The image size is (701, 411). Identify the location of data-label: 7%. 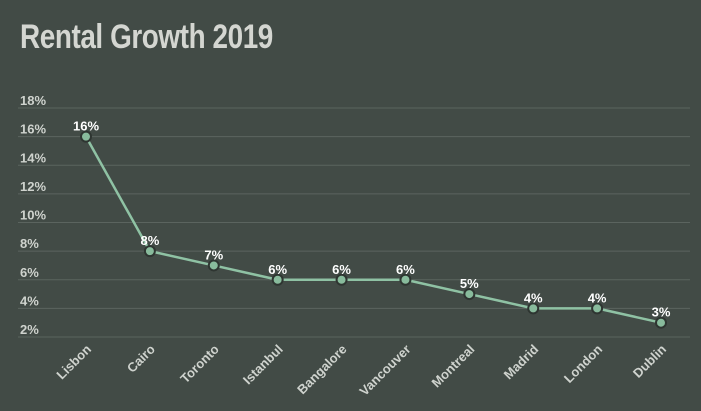
(213, 254).